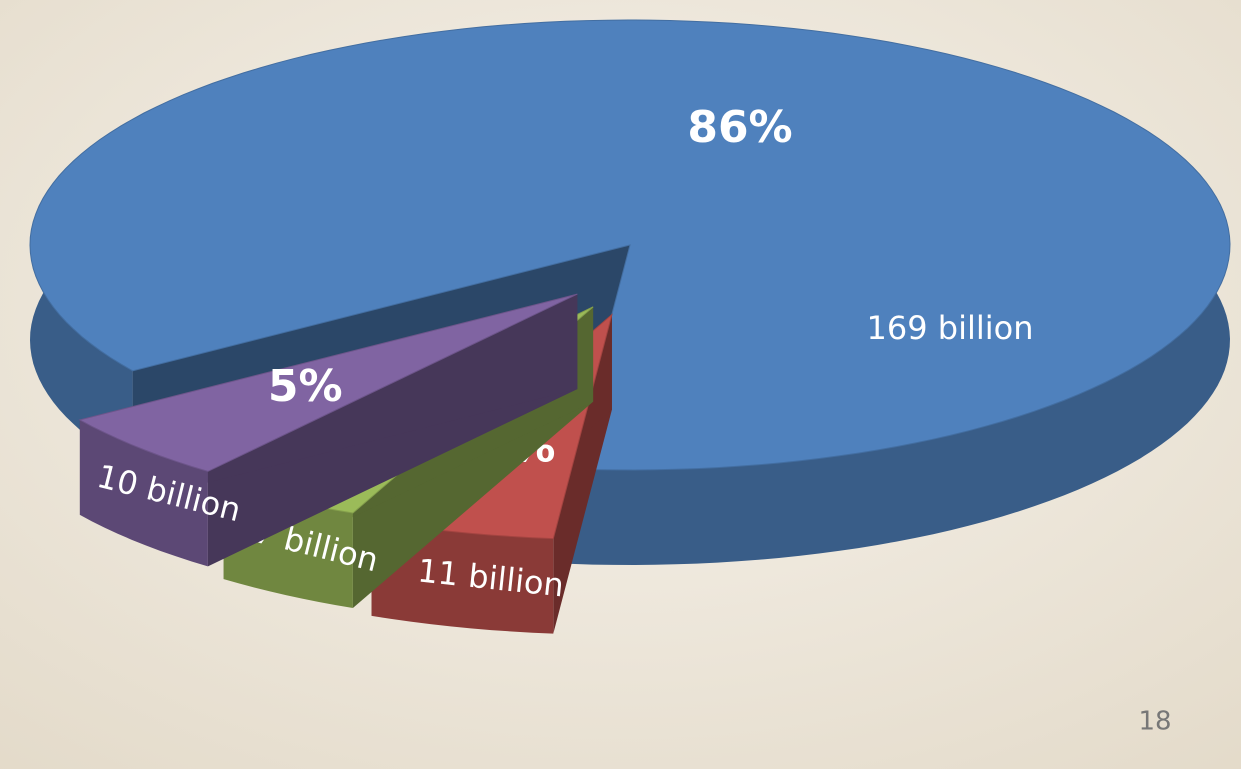 Image resolution: width=1241 pixels, height=769 pixels. Describe the element at coordinates (305, 386) in the screenshot. I see `value-label: 5%` at that location.